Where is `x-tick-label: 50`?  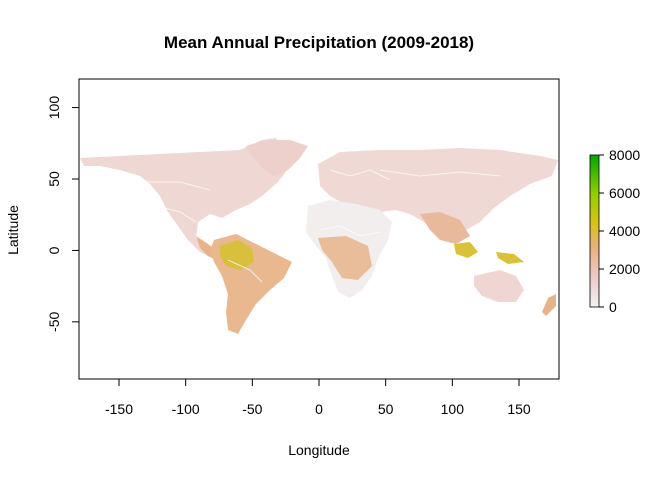
x-tick-label: 50 is located at coordinates (386, 409).